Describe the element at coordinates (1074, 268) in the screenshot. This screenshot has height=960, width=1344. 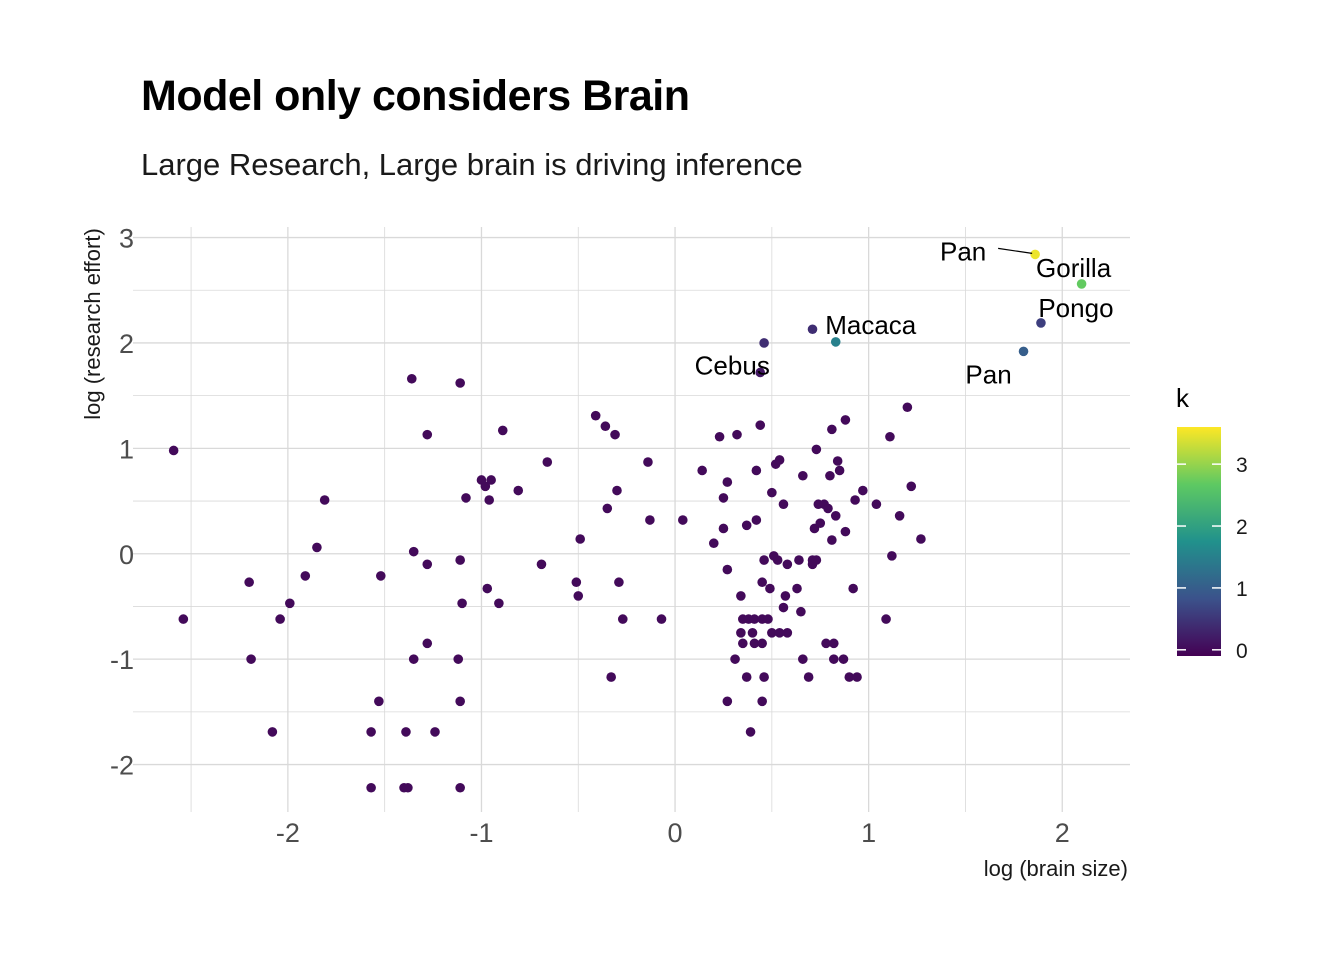
I see `point-label: Gorilla` at that location.